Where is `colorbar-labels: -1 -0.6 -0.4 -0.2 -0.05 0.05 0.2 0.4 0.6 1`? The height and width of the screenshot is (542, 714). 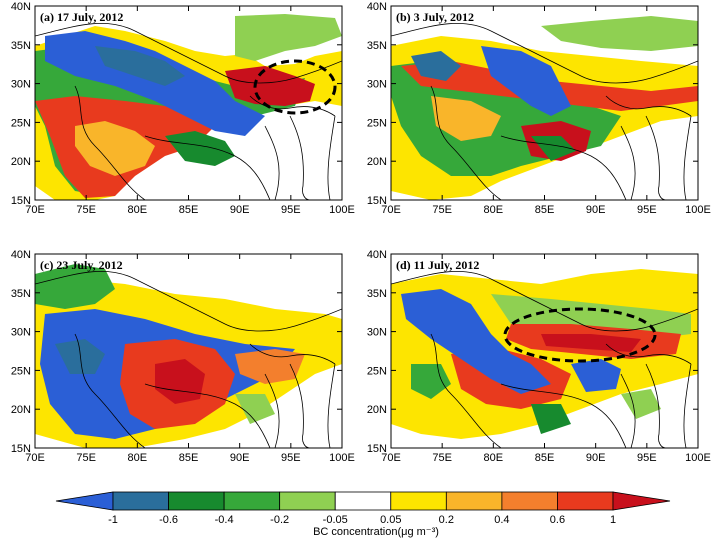
colorbar-labels: -1 -0.6 -0.4 -0.2 -0.05 0.05 0.2 0.4 0.6 1 is located at coordinates (362, 520).